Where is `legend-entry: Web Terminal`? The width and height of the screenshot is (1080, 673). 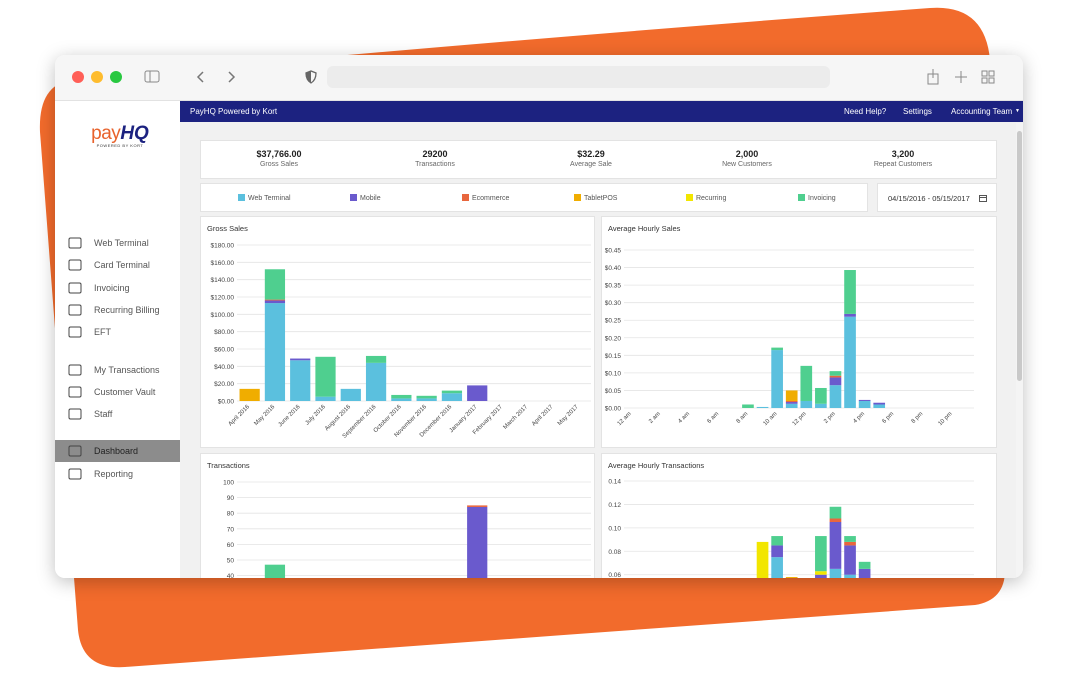 legend-entry: Web Terminal is located at coordinates (264, 198).